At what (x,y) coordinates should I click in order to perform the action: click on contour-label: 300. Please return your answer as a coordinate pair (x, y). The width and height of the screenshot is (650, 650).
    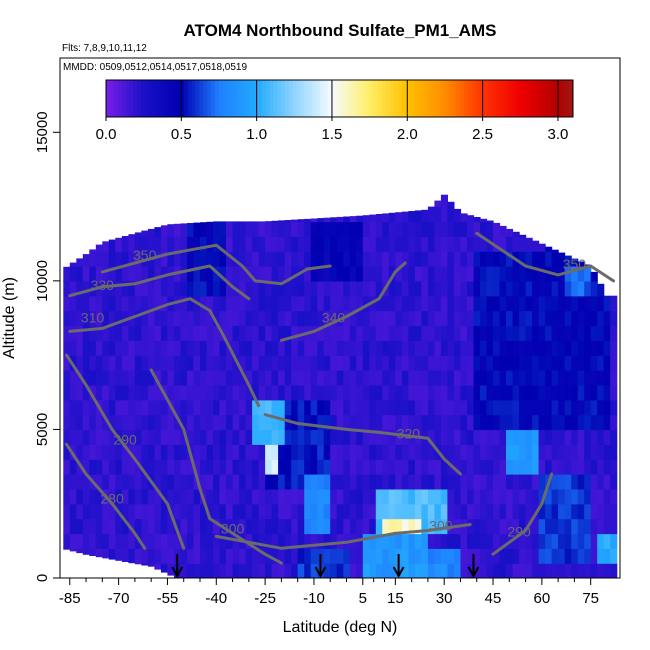
    Looking at the image, I should click on (441, 526).